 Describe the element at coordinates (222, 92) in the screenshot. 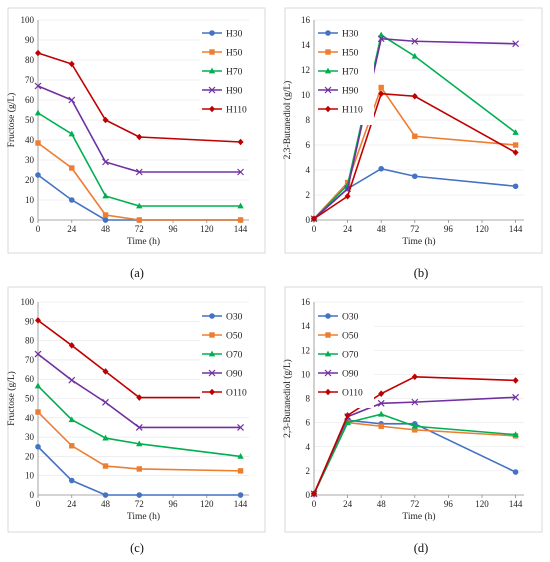

I see `legend-item: H90` at that location.